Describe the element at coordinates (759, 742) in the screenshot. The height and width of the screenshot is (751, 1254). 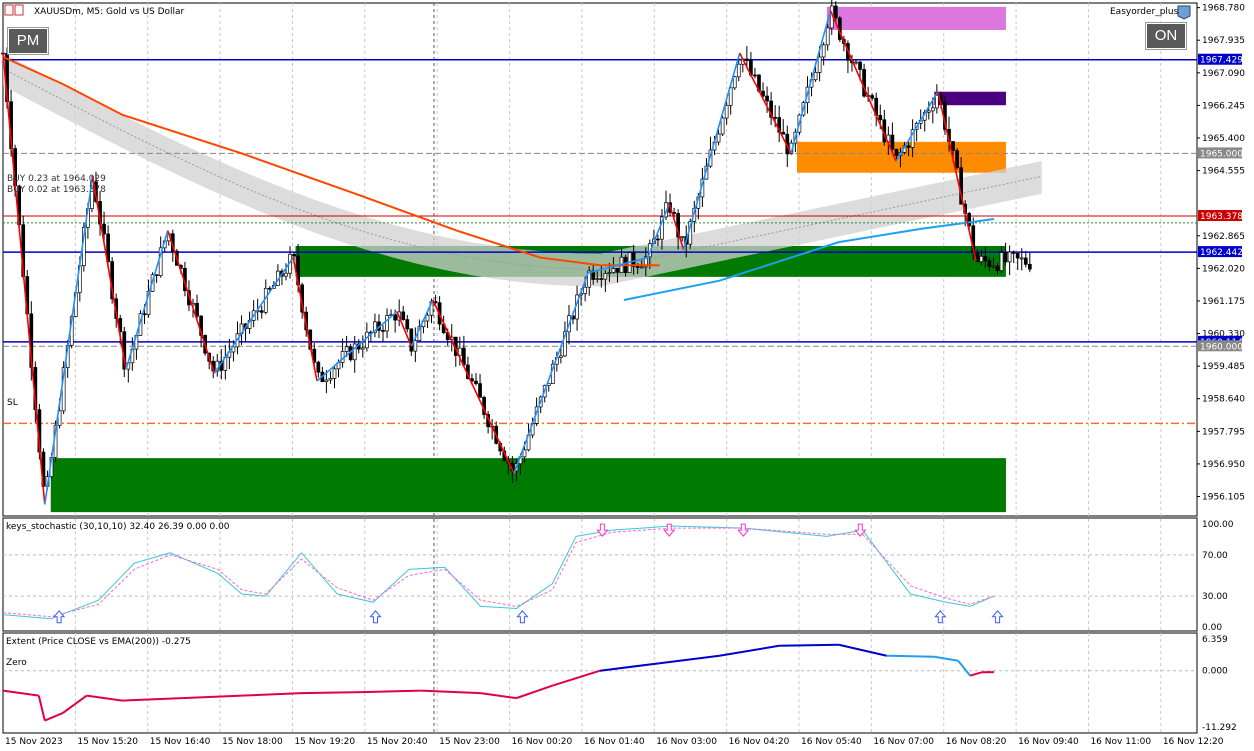
I see `time-tick-label: 16 Nov 04:20` at that location.